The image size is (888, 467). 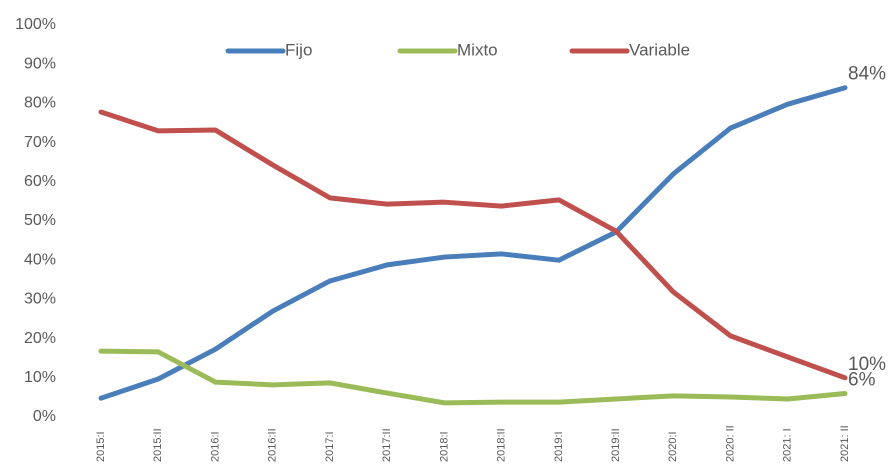 What do you see at coordinates (273, 445) in the screenshot?
I see `x-tick-label: 2016:II` at bounding box center [273, 445].